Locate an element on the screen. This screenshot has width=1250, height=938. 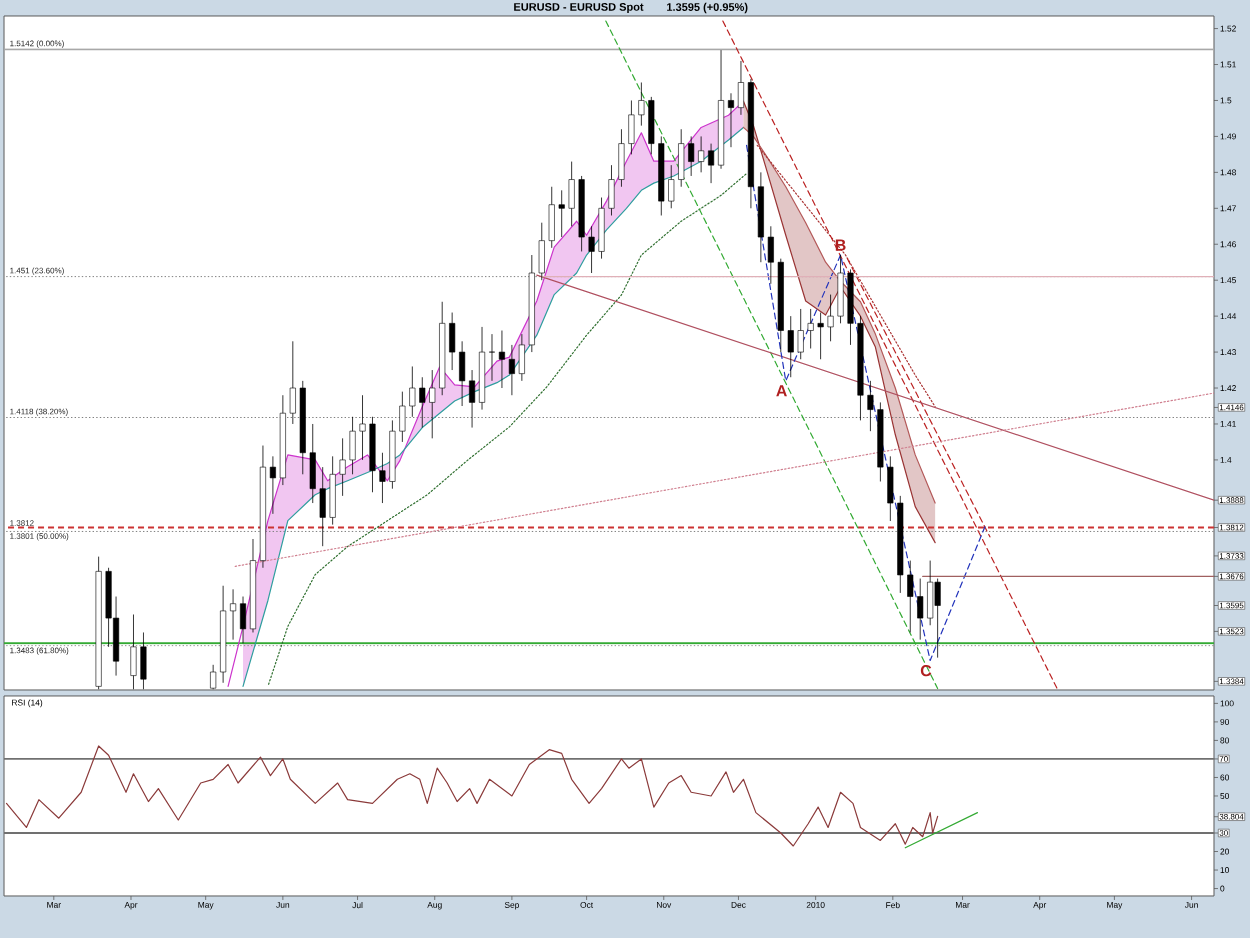
annotation: B is located at coordinates (840, 245).